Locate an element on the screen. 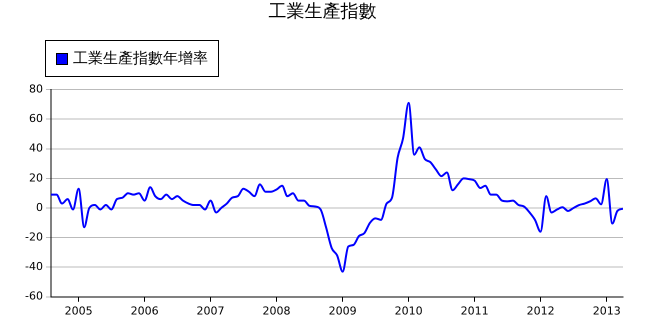  chart-title: 工業生產指數 is located at coordinates (323, 12).